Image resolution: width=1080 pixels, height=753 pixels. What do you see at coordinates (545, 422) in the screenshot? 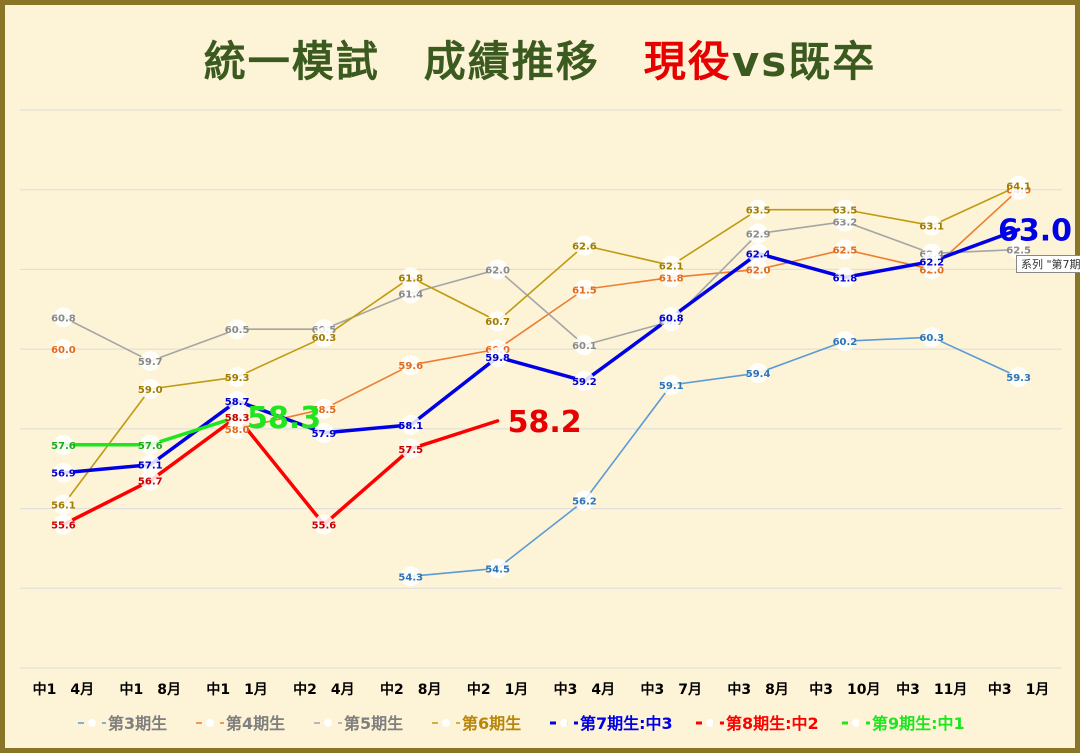
I see `highlight-data-label: 58.2` at bounding box center [545, 422].